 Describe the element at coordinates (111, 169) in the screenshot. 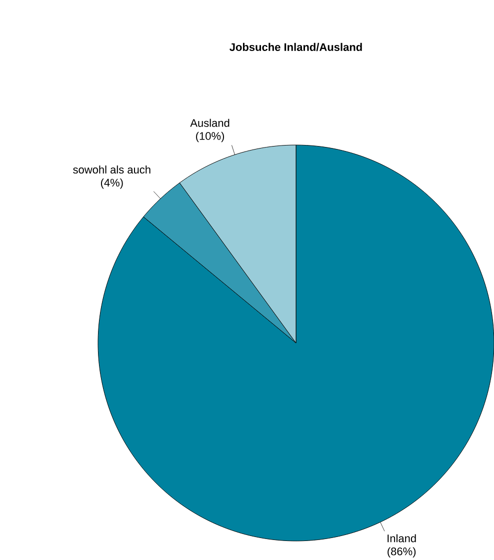

I see `slice-label: sowohl als auch` at that location.